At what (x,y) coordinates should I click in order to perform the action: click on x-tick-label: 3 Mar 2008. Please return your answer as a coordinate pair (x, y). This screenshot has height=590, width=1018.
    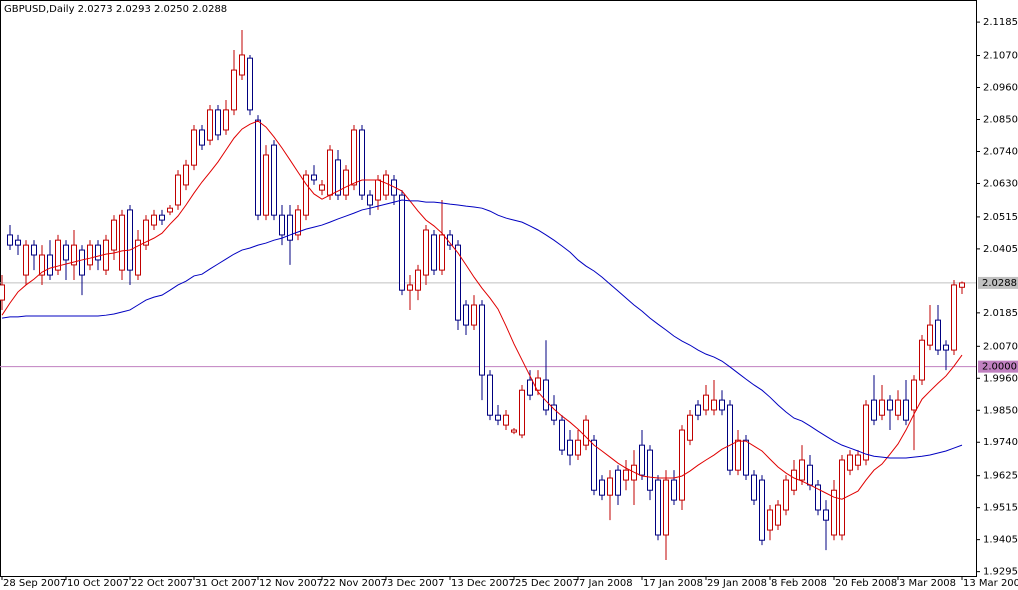
    Looking at the image, I should click on (927, 583).